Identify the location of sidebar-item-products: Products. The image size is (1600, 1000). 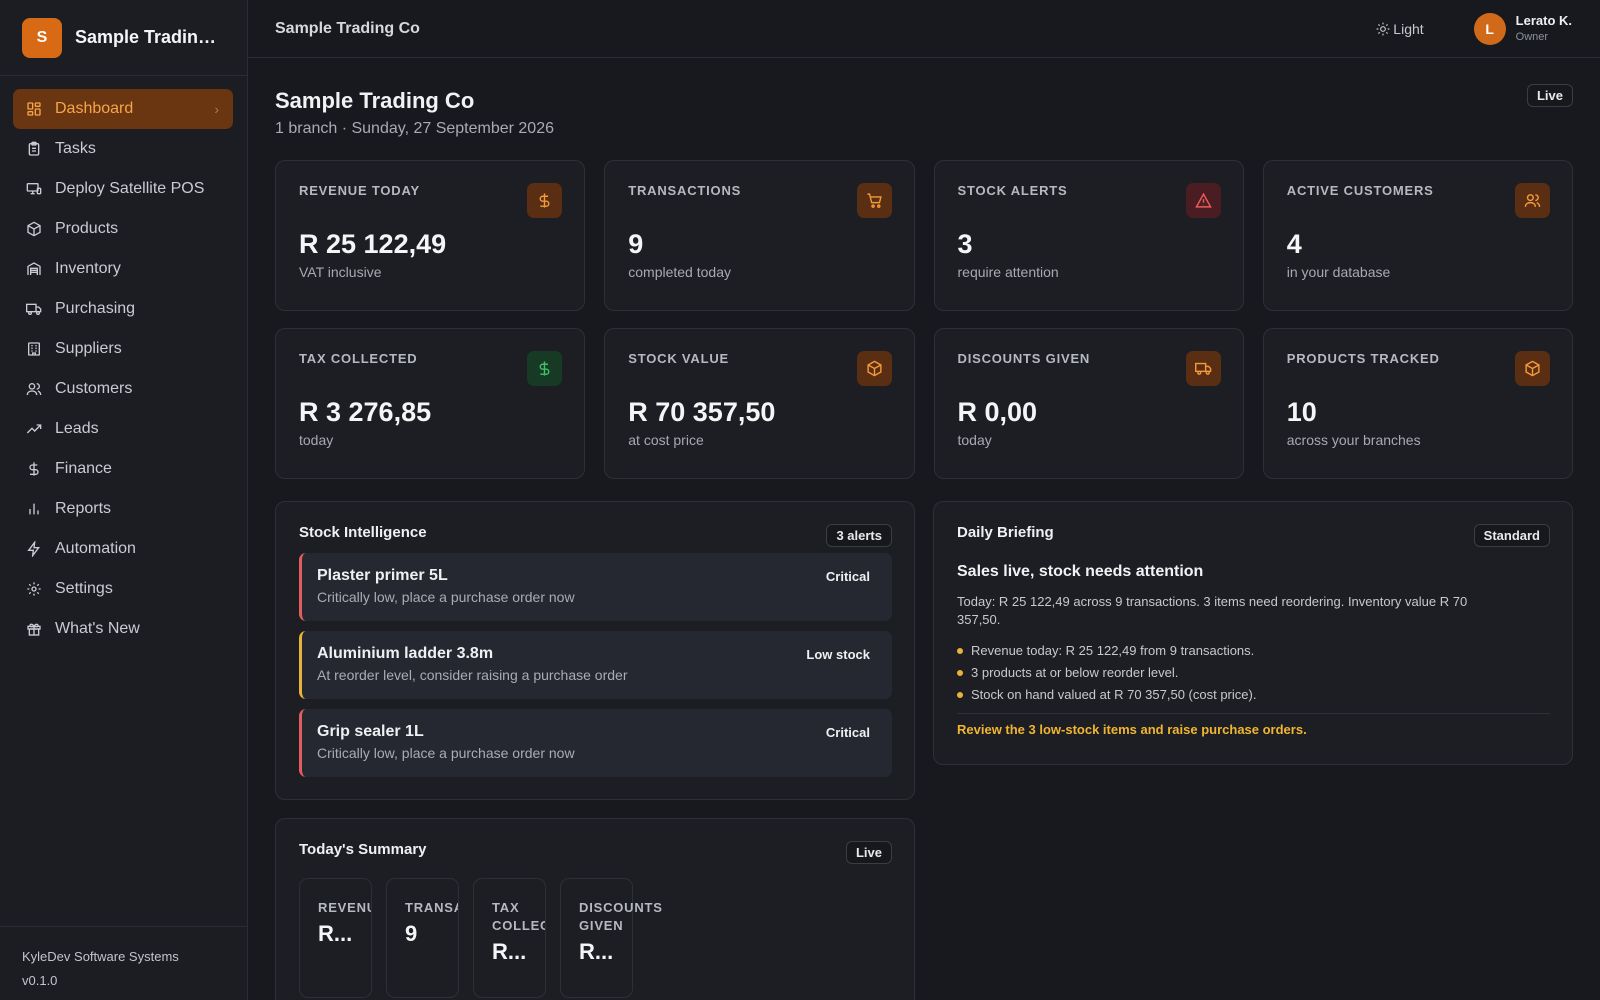
(123, 229).